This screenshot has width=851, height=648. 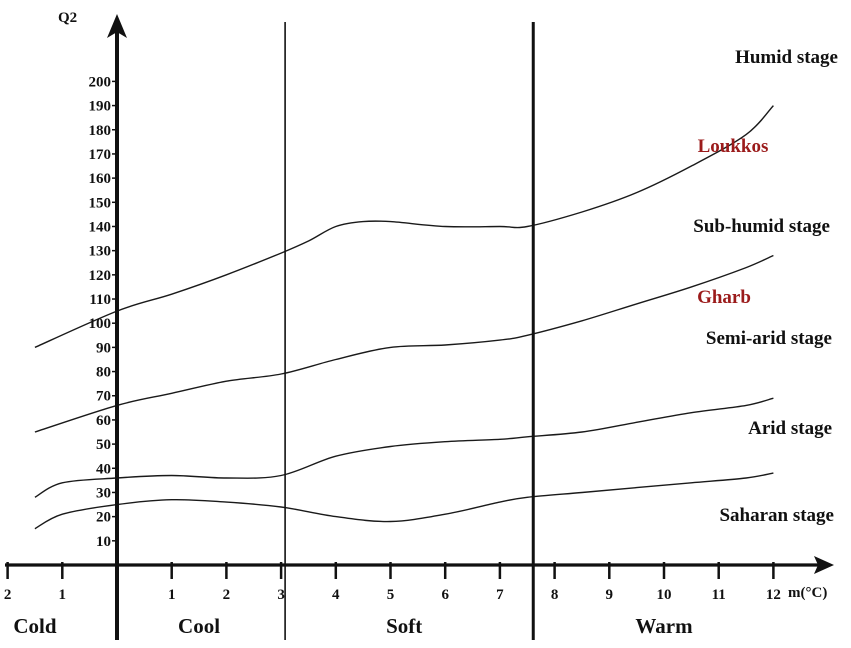 I want to click on zone-labels: Cold Cool Soft Warm, so click(x=353, y=626).